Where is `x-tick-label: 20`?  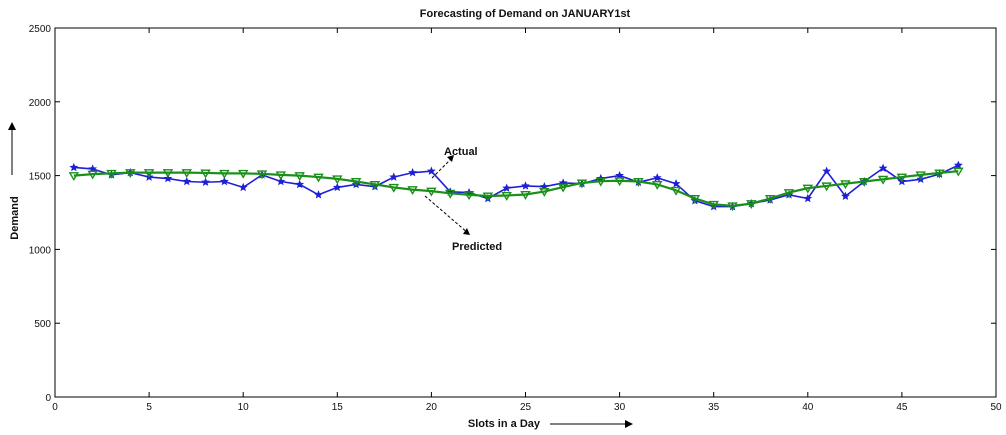
x-tick-label: 20 is located at coordinates (432, 407).